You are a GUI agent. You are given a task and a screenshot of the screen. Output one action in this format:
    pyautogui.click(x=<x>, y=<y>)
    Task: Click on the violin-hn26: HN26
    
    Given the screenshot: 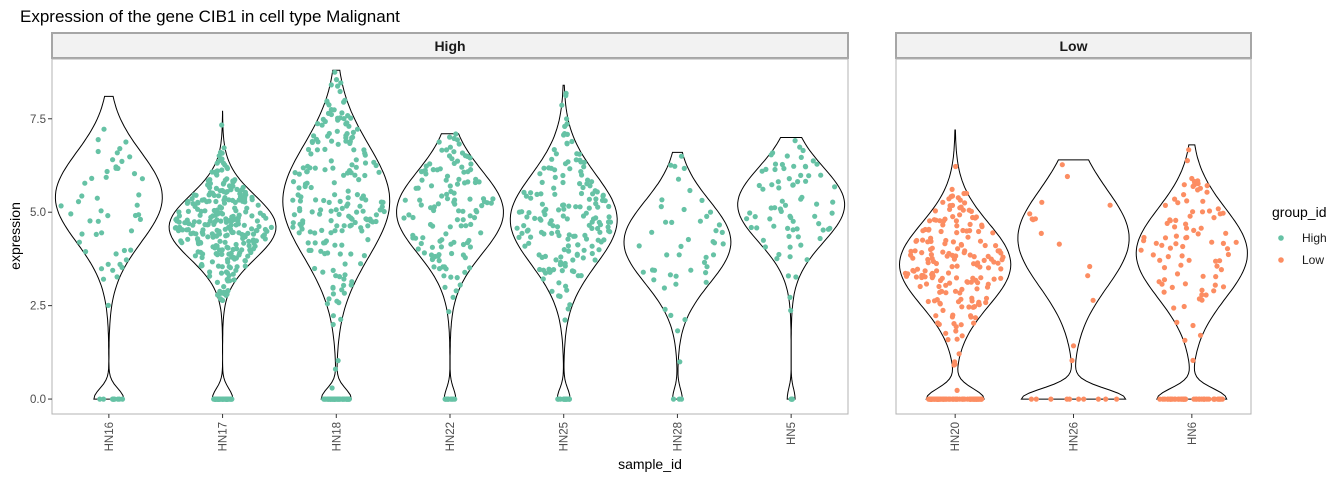 What is the action you would take?
    pyautogui.click(x=1073, y=305)
    